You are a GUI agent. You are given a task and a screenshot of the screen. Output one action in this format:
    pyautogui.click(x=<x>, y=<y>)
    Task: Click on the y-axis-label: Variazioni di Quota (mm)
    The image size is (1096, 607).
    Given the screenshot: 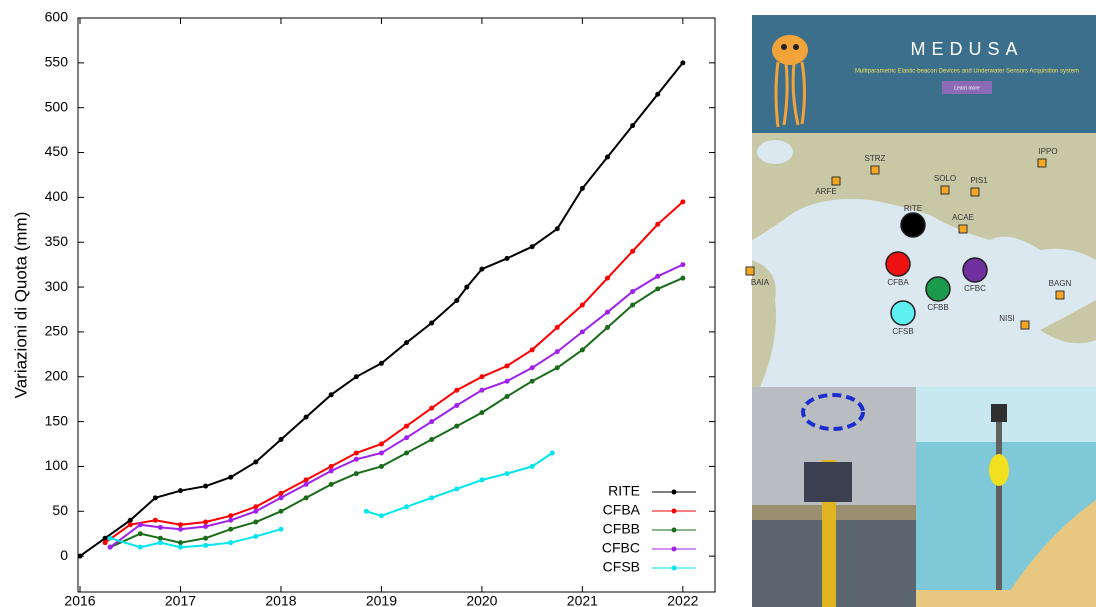 What is the action you would take?
    pyautogui.click(x=20, y=305)
    